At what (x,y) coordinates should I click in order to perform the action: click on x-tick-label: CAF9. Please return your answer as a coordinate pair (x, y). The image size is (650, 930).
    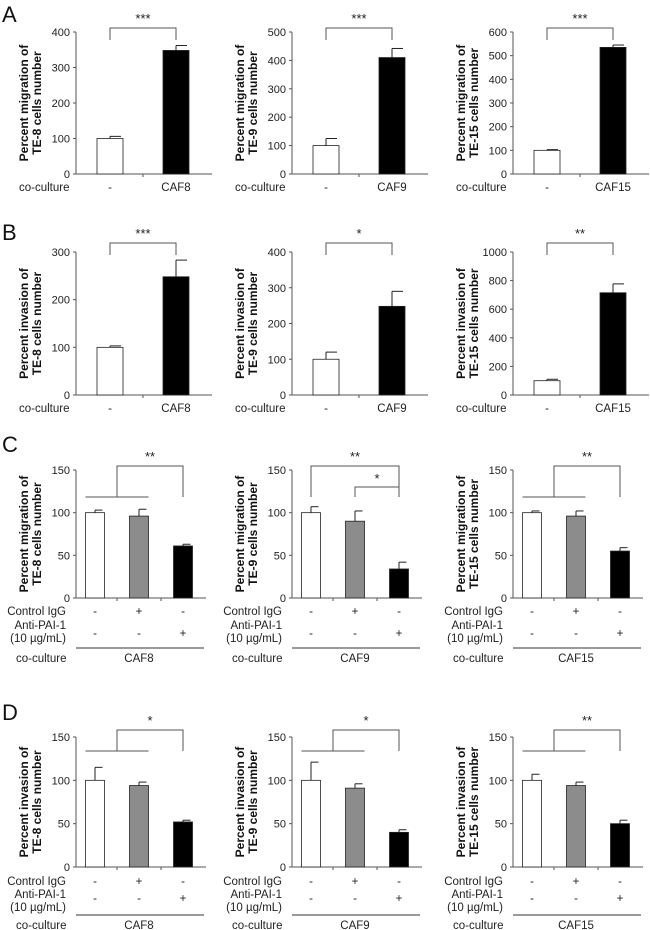
    Looking at the image, I should click on (391, 188).